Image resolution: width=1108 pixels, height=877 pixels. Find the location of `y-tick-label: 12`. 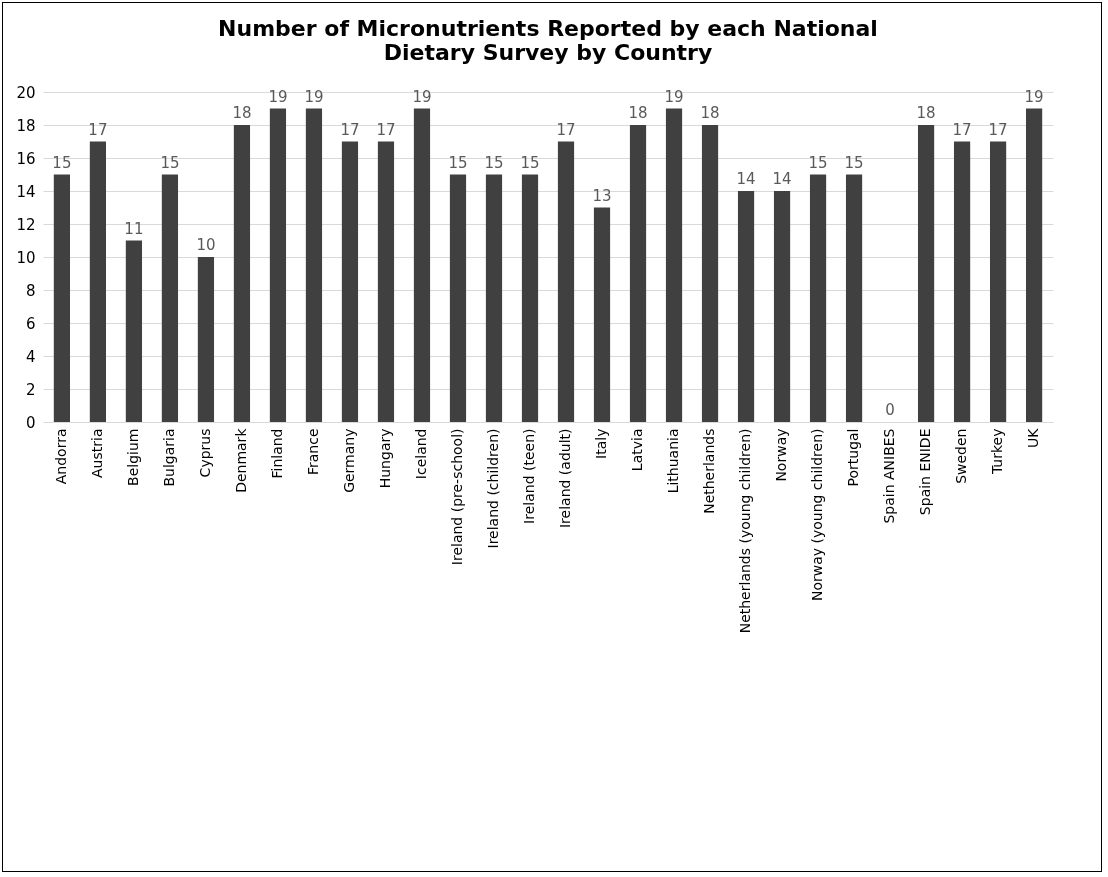

y-tick-label: 12 is located at coordinates (26, 224).